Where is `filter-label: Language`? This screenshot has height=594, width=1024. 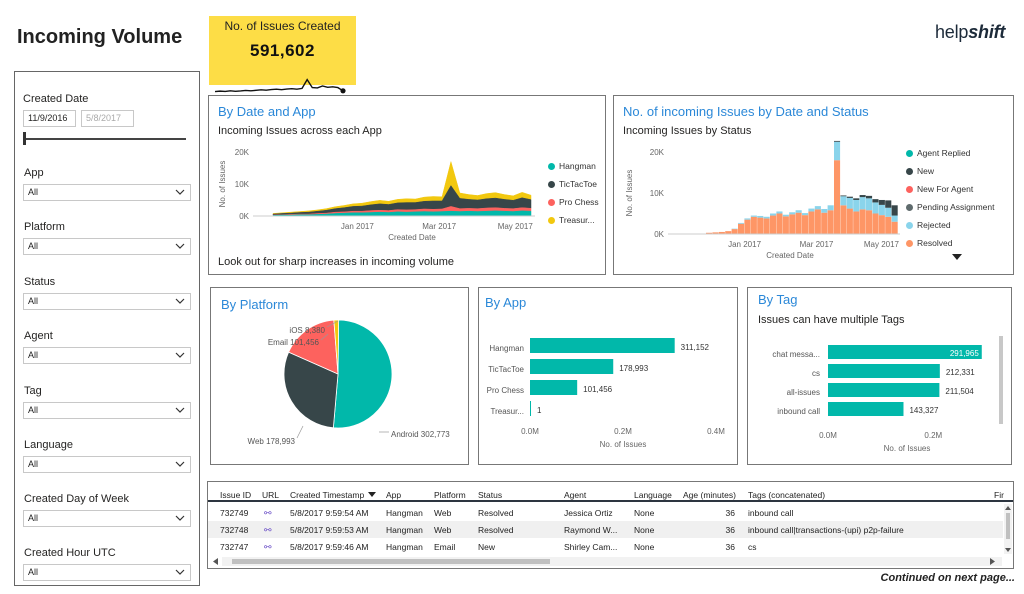
filter-label: Language is located at coordinates (48, 445).